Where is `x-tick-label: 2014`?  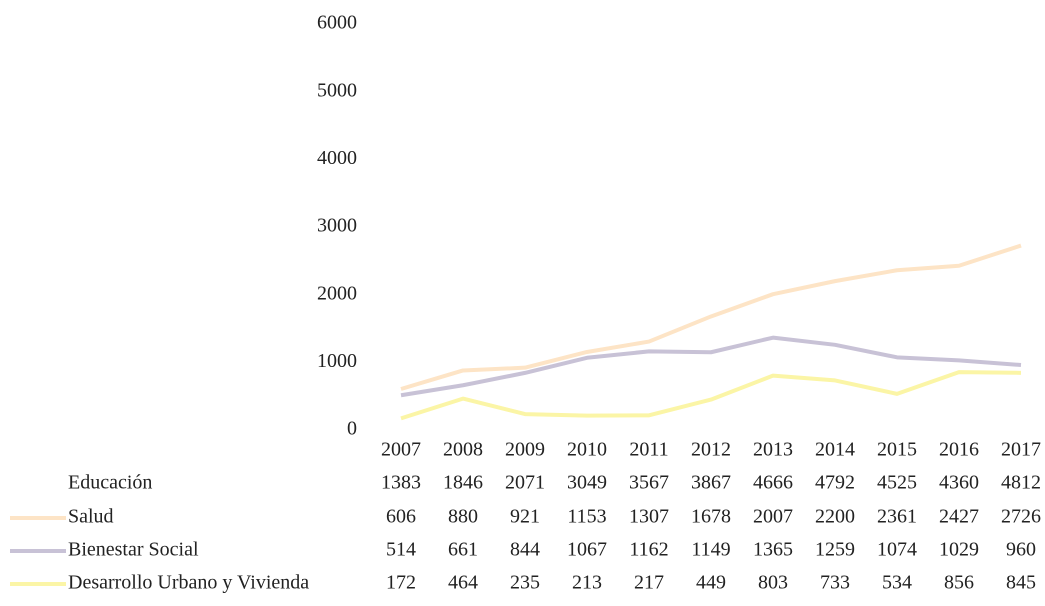 x-tick-label: 2014 is located at coordinates (835, 450).